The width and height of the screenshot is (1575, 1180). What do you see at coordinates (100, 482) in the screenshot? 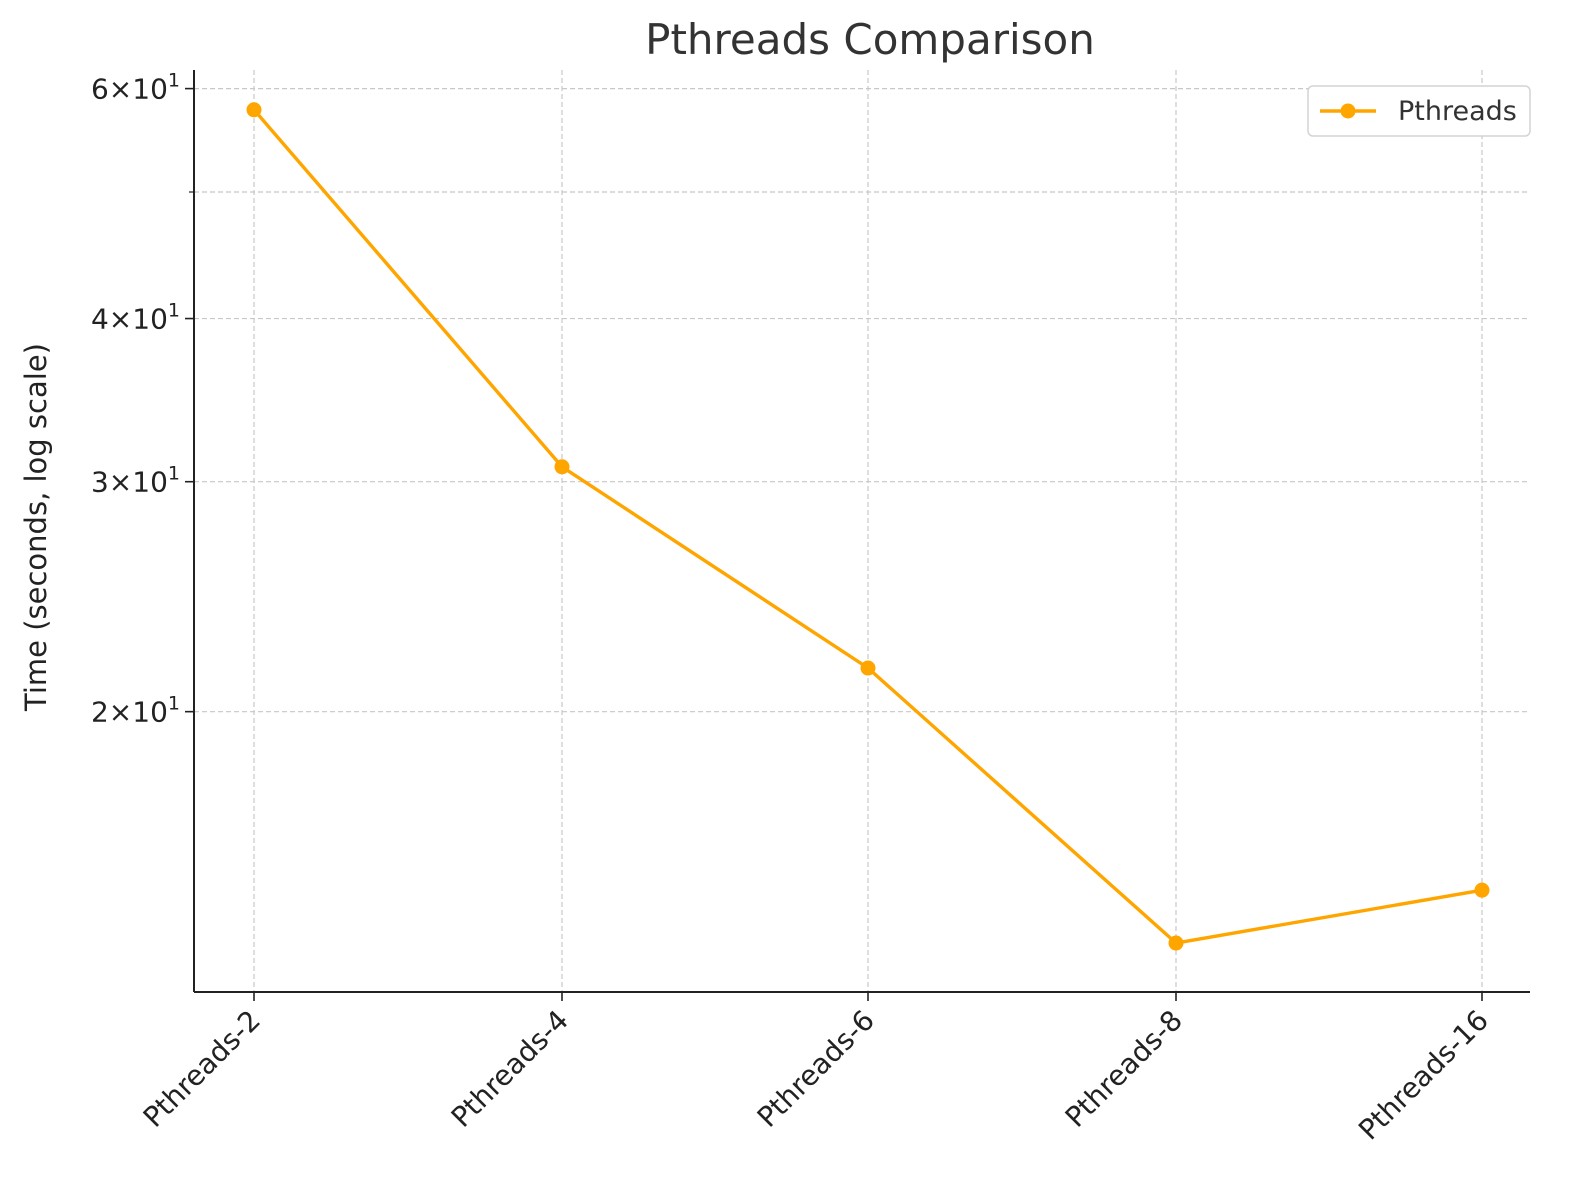
I see `y-tick-mantissa: 3` at bounding box center [100, 482].